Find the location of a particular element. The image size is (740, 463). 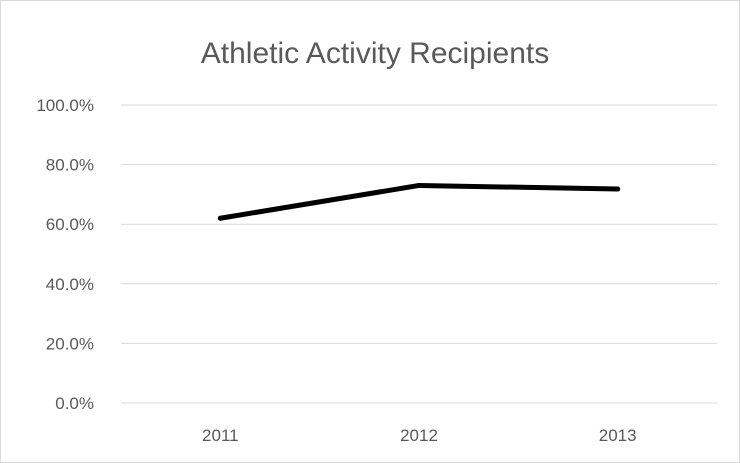

y-axis-tick-labels: 0.0% 20.0% 40.0% 60.0% 80.0% 100.0% is located at coordinates (65, 254).